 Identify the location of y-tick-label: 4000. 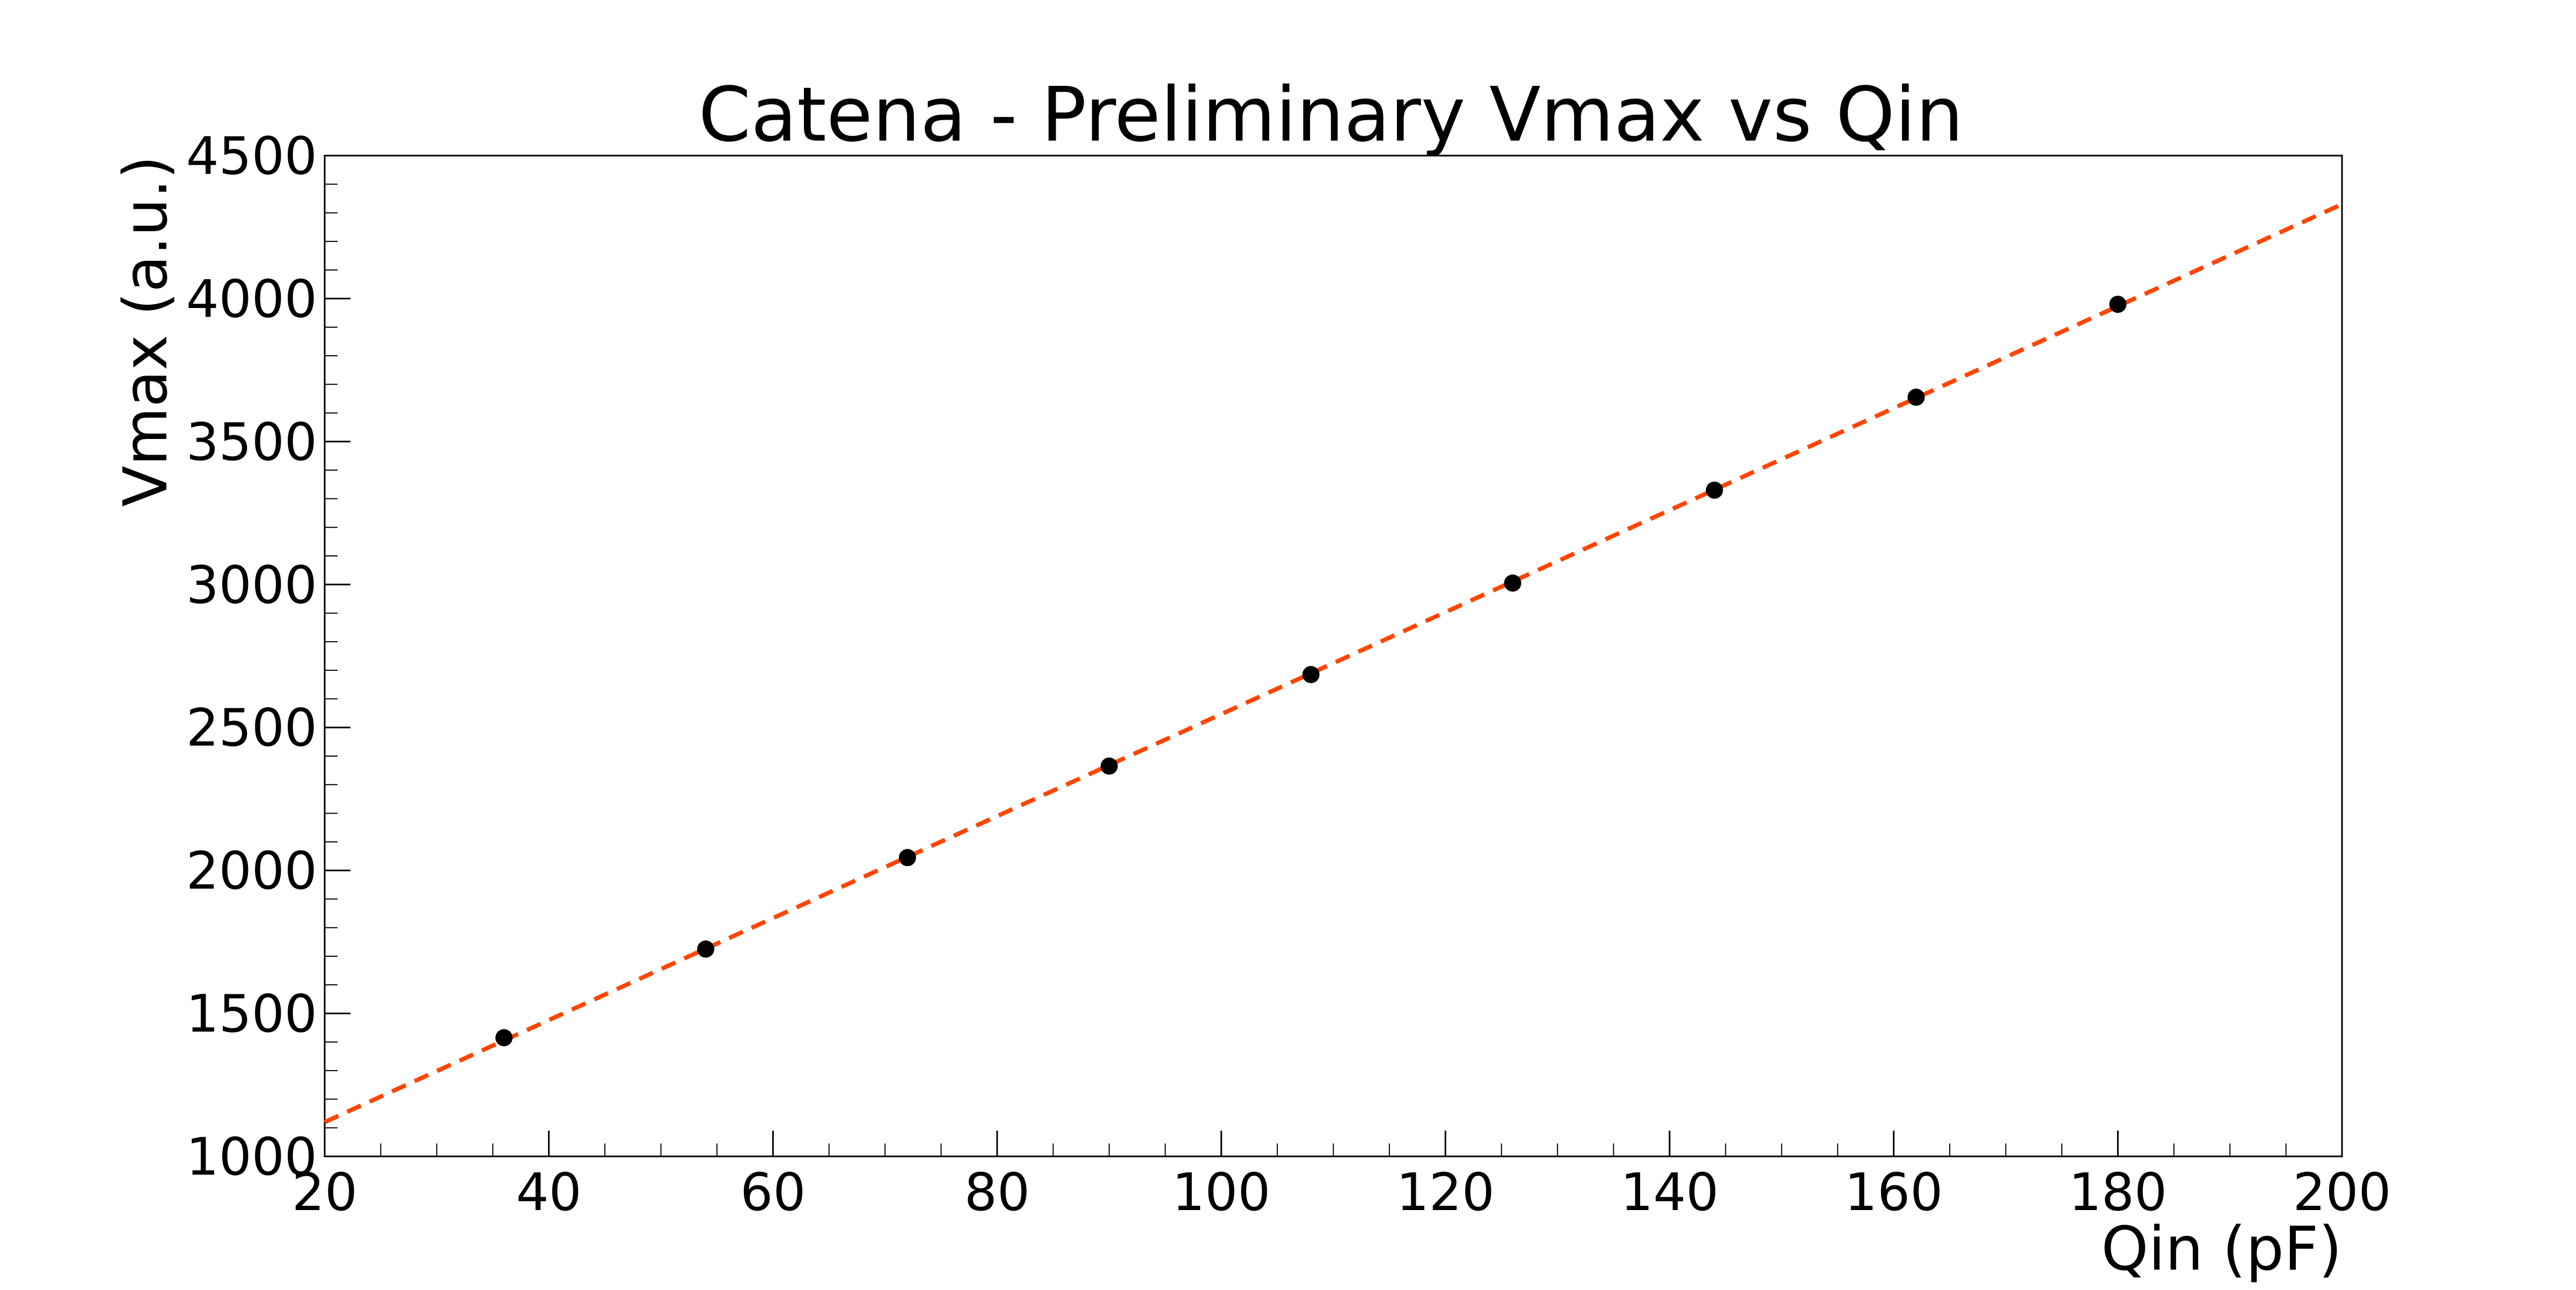
(251, 299).